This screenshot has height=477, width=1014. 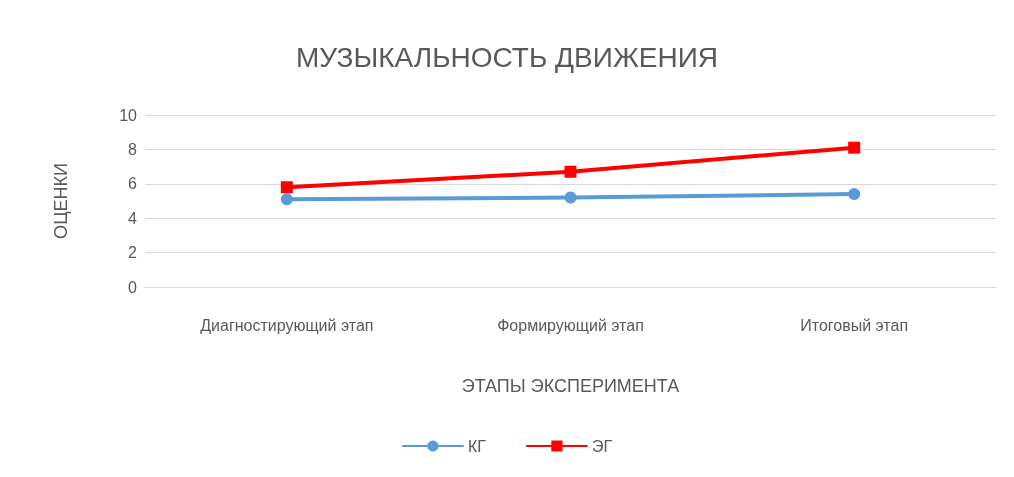 What do you see at coordinates (61, 201) in the screenshot?
I see `y-axis-title: ОЦЕНКИ` at bounding box center [61, 201].